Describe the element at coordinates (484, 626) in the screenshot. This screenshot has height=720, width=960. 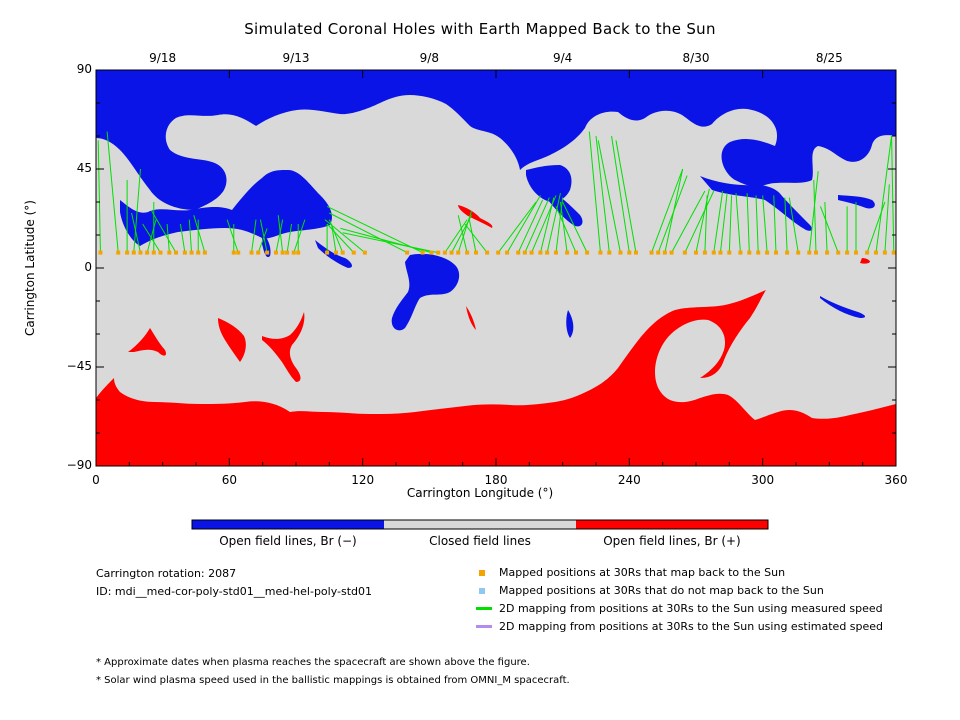
I see `purple-line-icon` at that location.